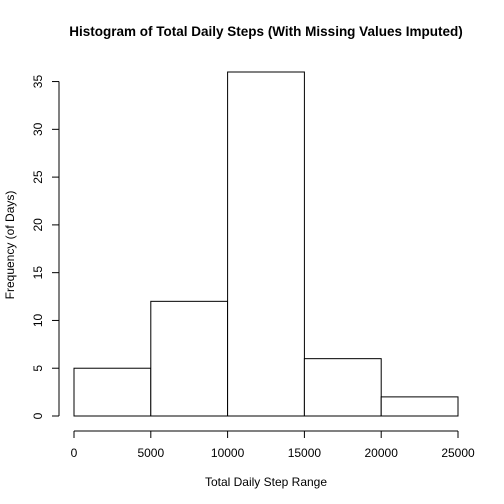 Image resolution: width=504 pixels, height=504 pixels. What do you see at coordinates (266, 482) in the screenshot?
I see `x-axis-label: Total Daily Step Range` at bounding box center [266, 482].